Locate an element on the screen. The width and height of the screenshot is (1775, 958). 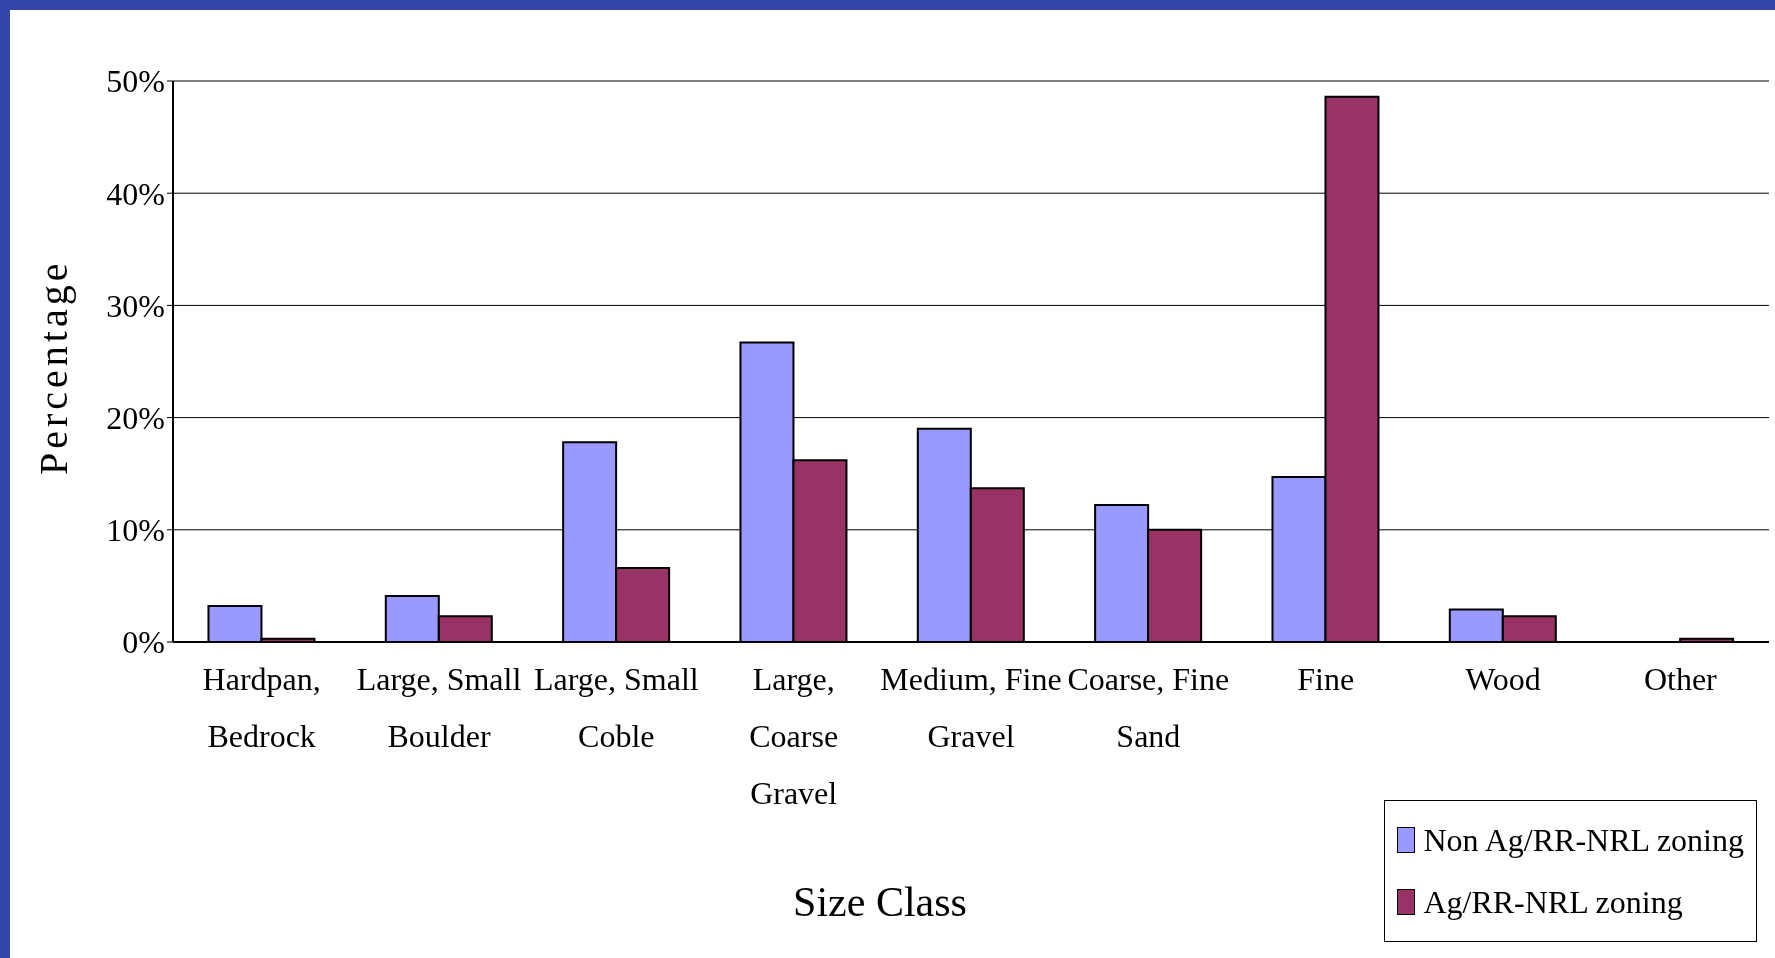
x-tick-label: Wood is located at coordinates (1503, 679).